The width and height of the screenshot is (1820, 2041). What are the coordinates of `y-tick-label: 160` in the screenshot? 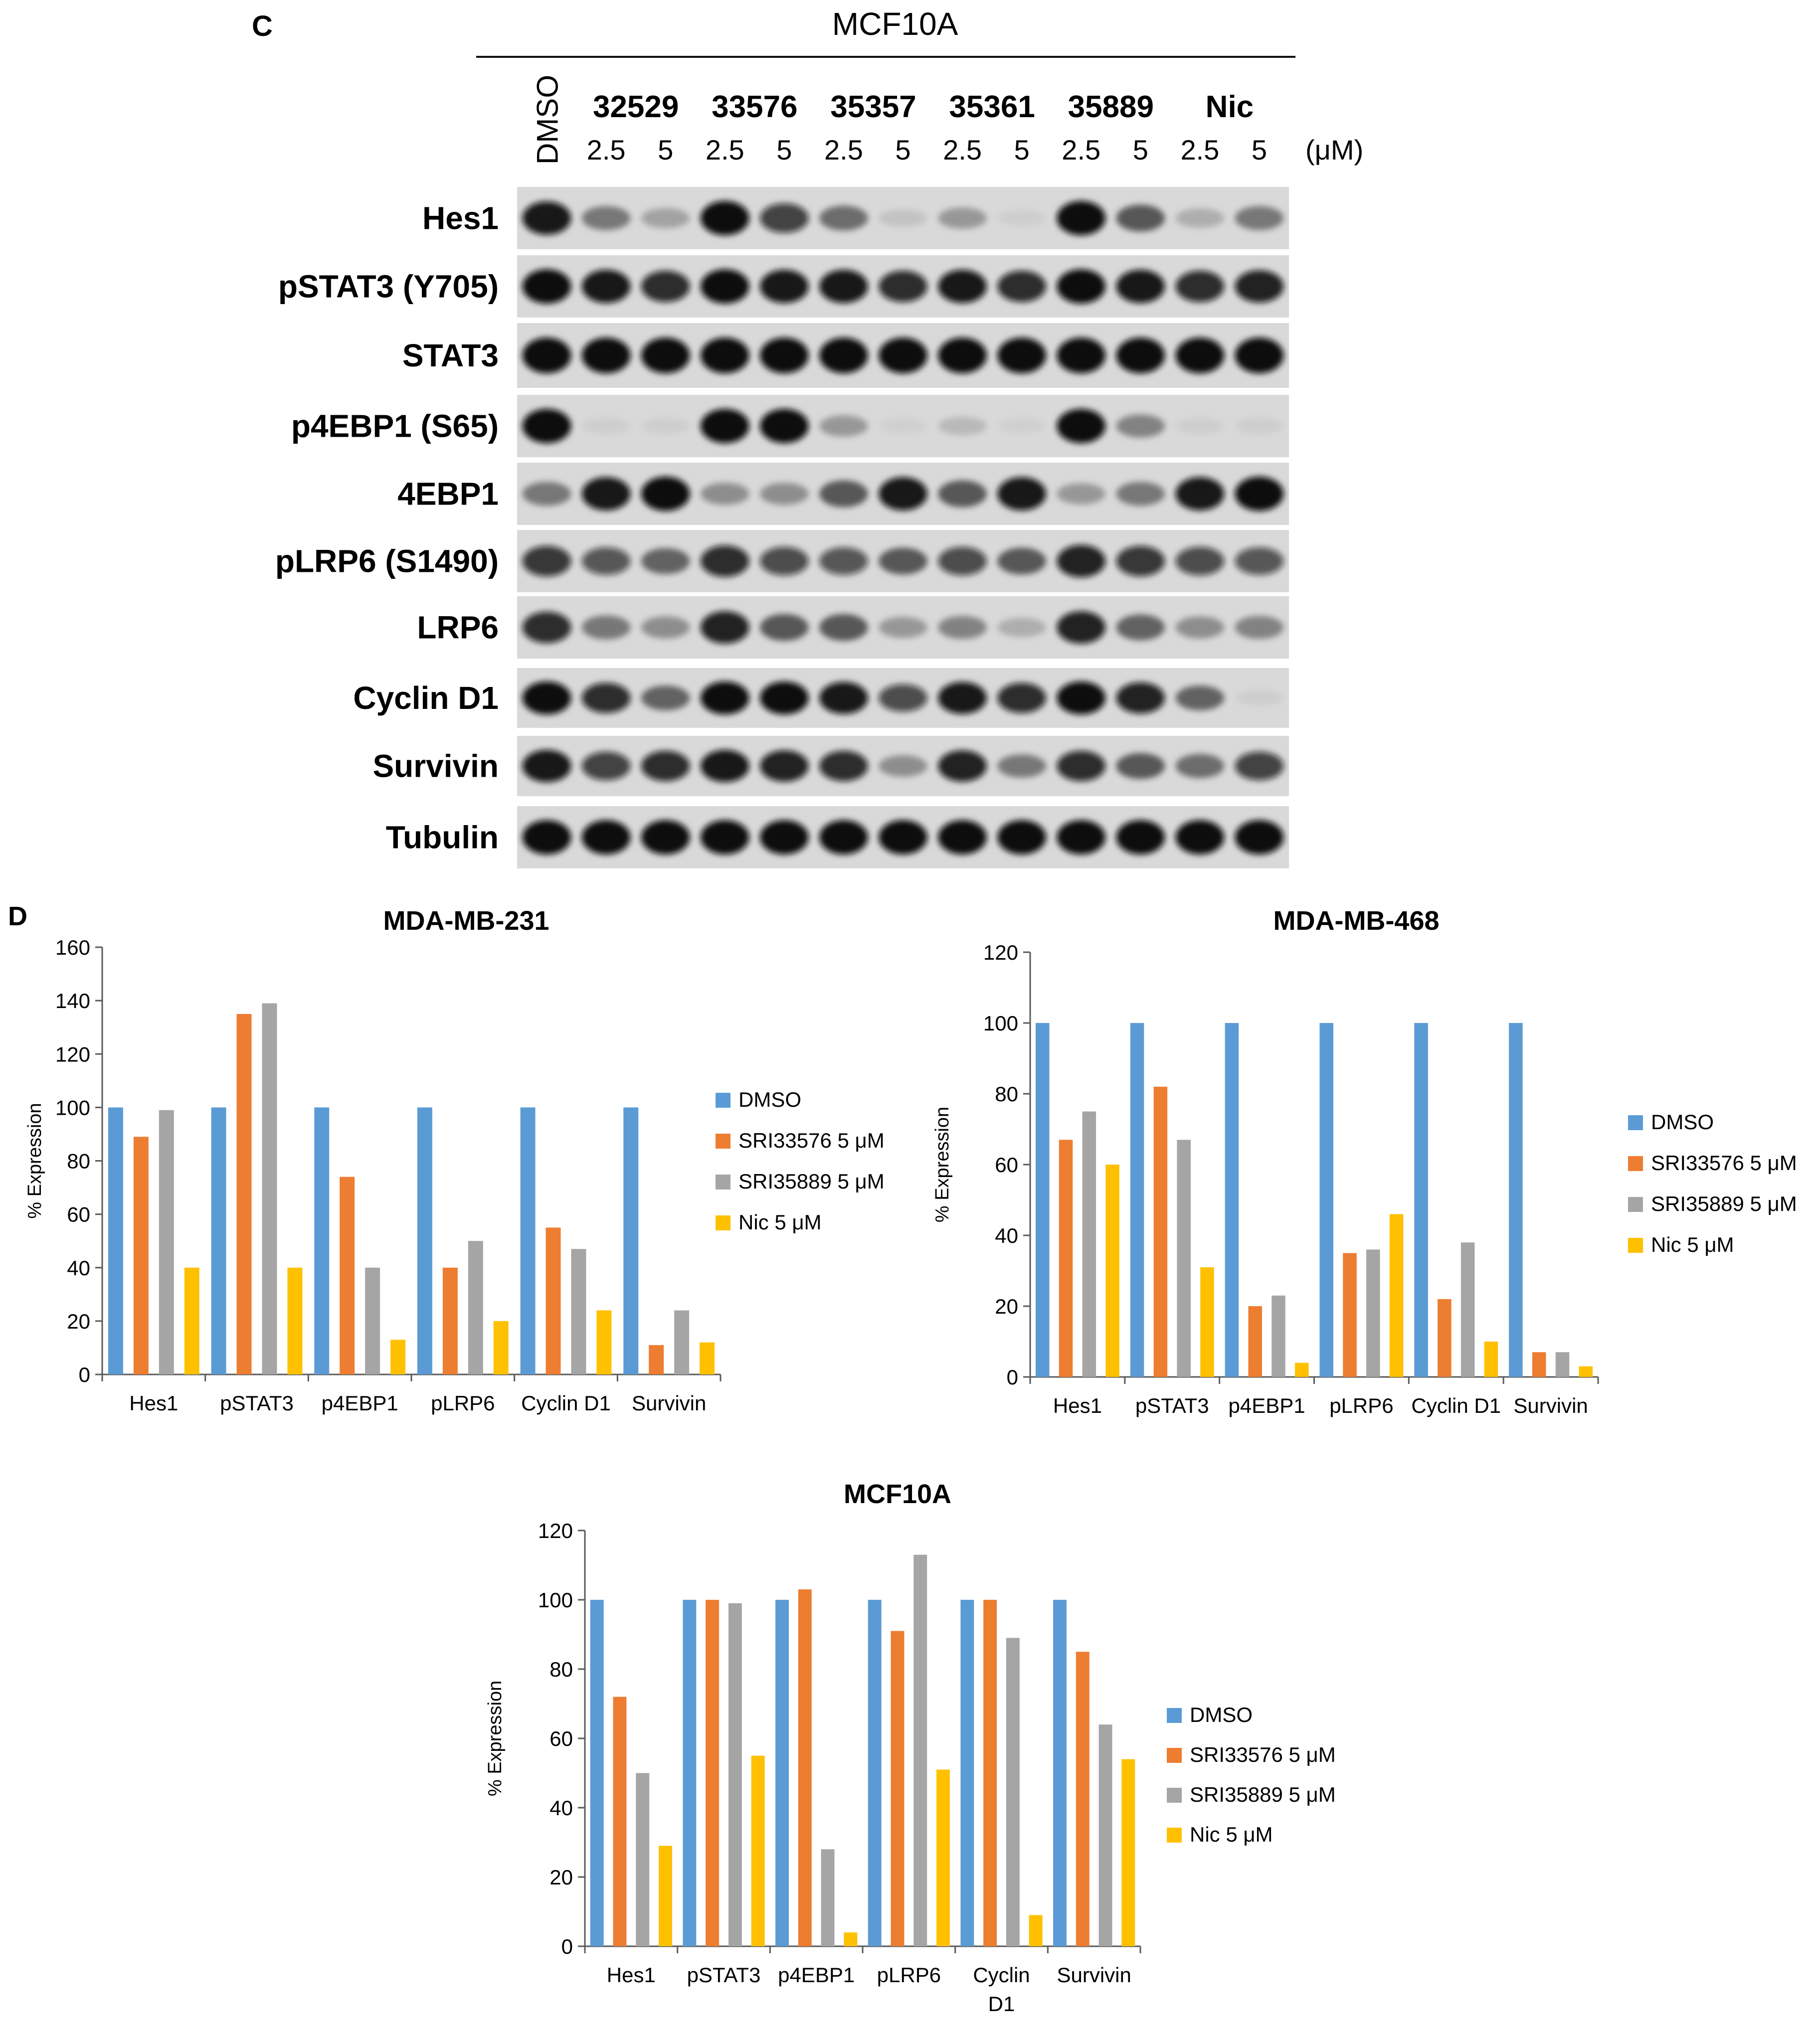 It's located at (72, 947).